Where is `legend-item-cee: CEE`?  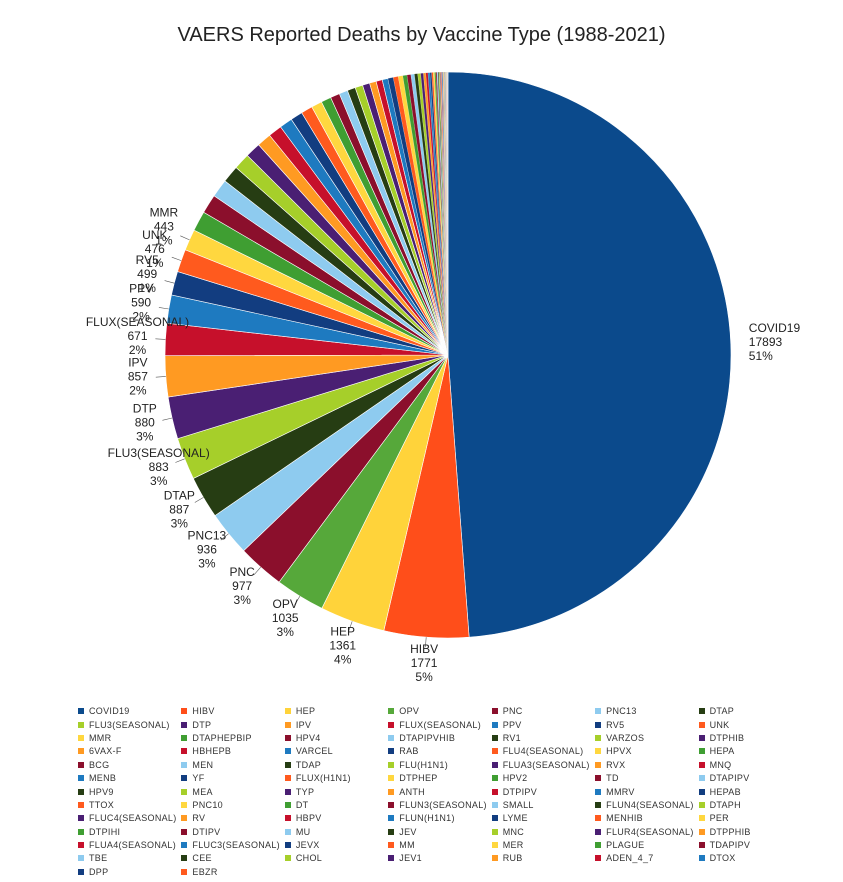 legend-item-cee: CEE is located at coordinates (230, 858).